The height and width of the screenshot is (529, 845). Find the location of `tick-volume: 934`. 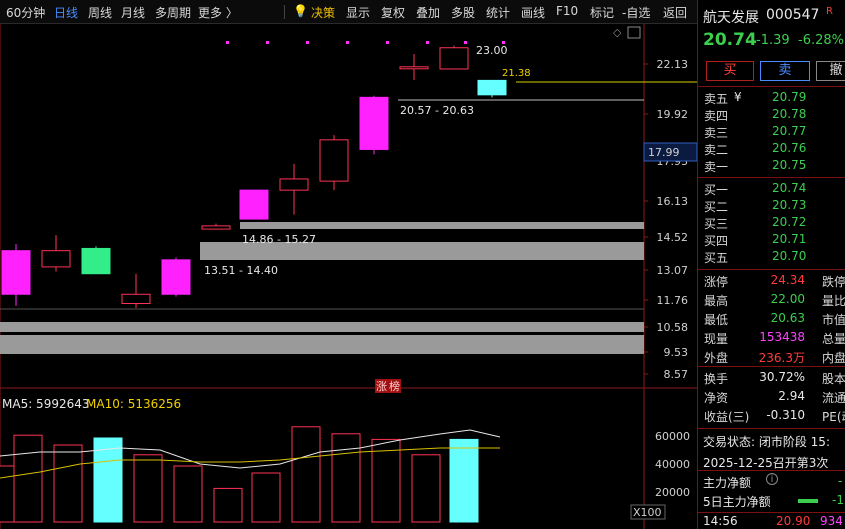

tick-volume: 934 is located at coordinates (831, 521).